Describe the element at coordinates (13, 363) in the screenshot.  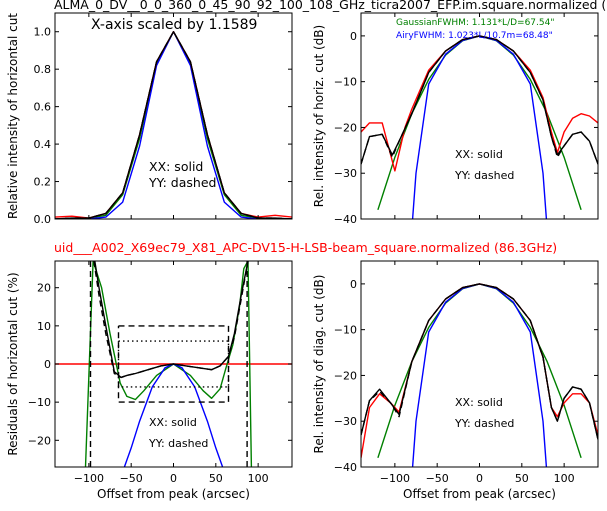
I see `y-axis-label: Residuals of horizontal cut (%)` at that location.